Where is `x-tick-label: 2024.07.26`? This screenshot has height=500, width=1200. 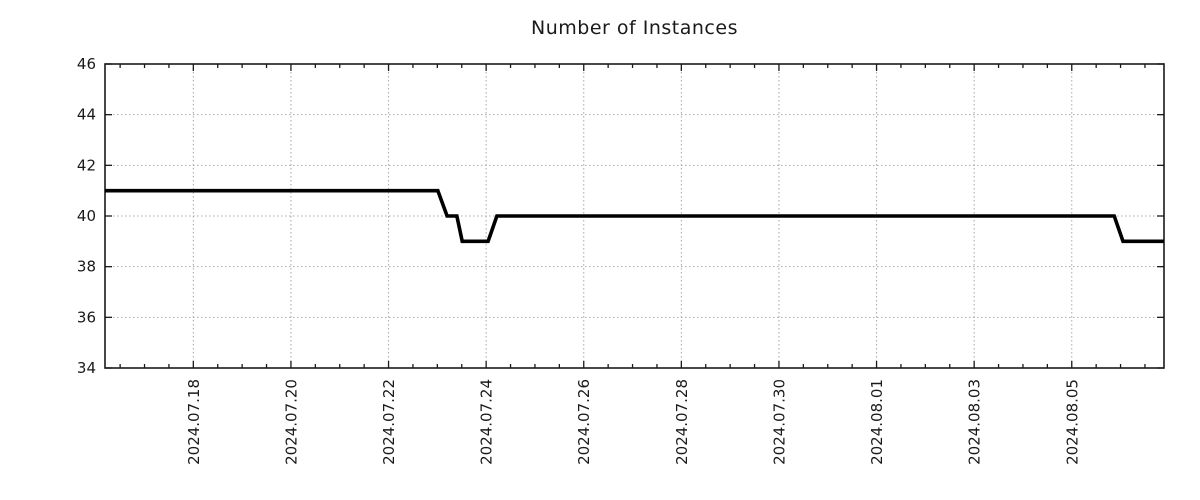
x-tick-label: 2024.07.26 is located at coordinates (584, 422).